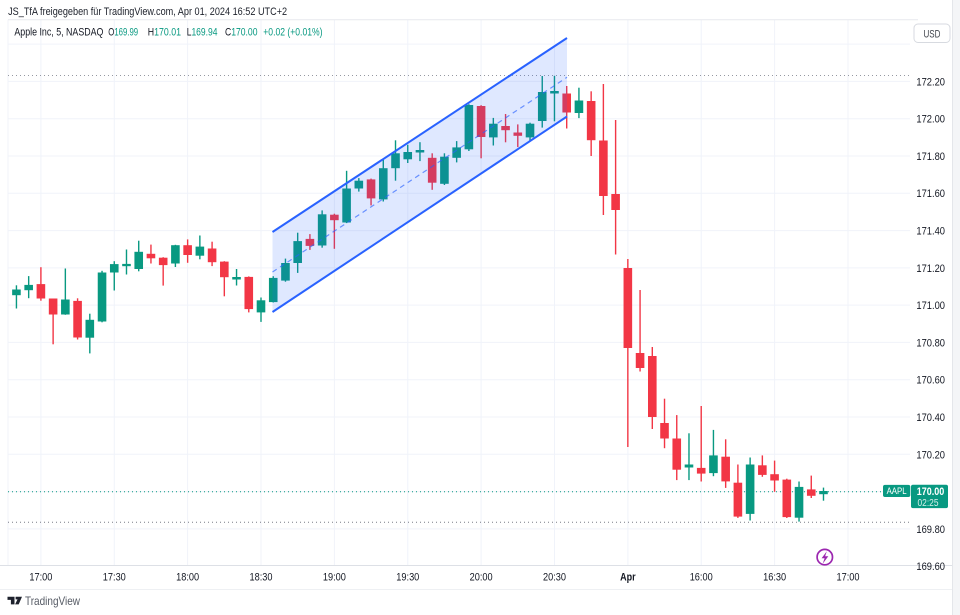  Describe the element at coordinates (930, 120) in the screenshot. I see `svg-text: 172.00` at that location.